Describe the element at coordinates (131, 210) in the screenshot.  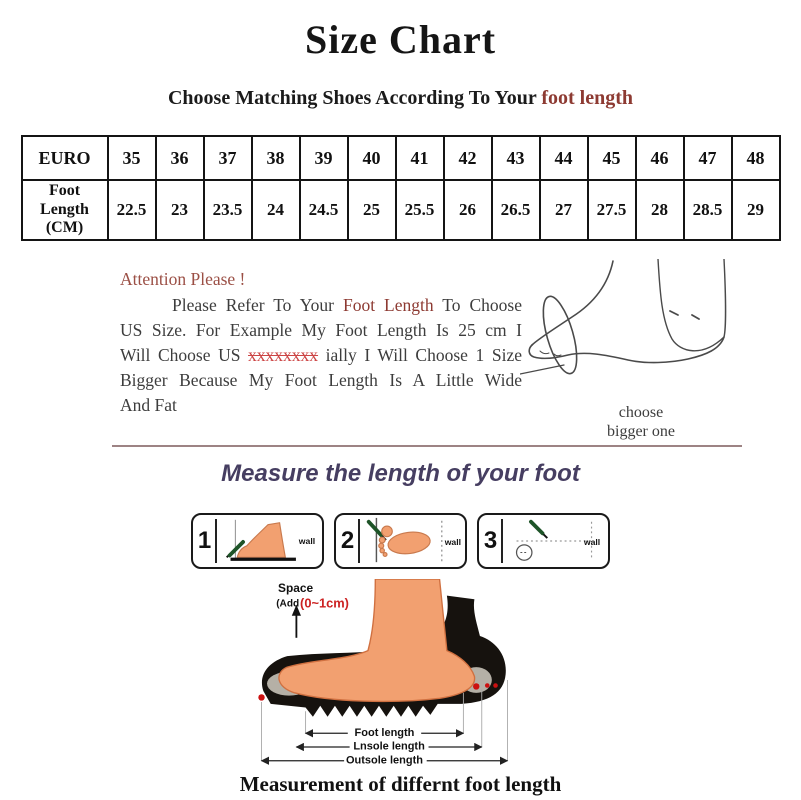
I see `foot-length-cell: 22.5` at that location.